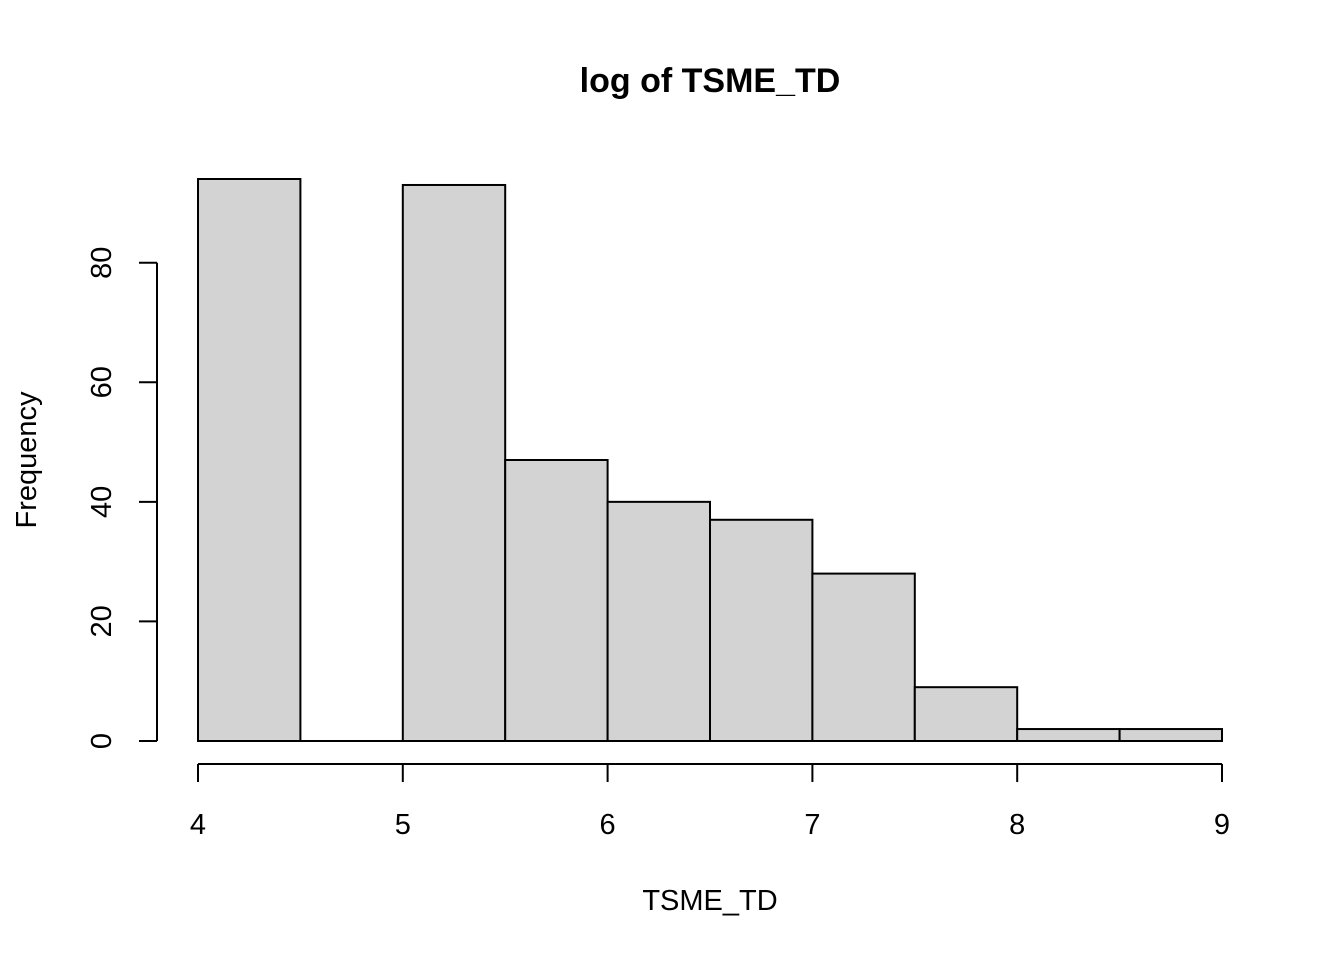 The image size is (1344, 960). Describe the element at coordinates (710, 81) in the screenshot. I see `chart-title: log of TSME_TD` at that location.